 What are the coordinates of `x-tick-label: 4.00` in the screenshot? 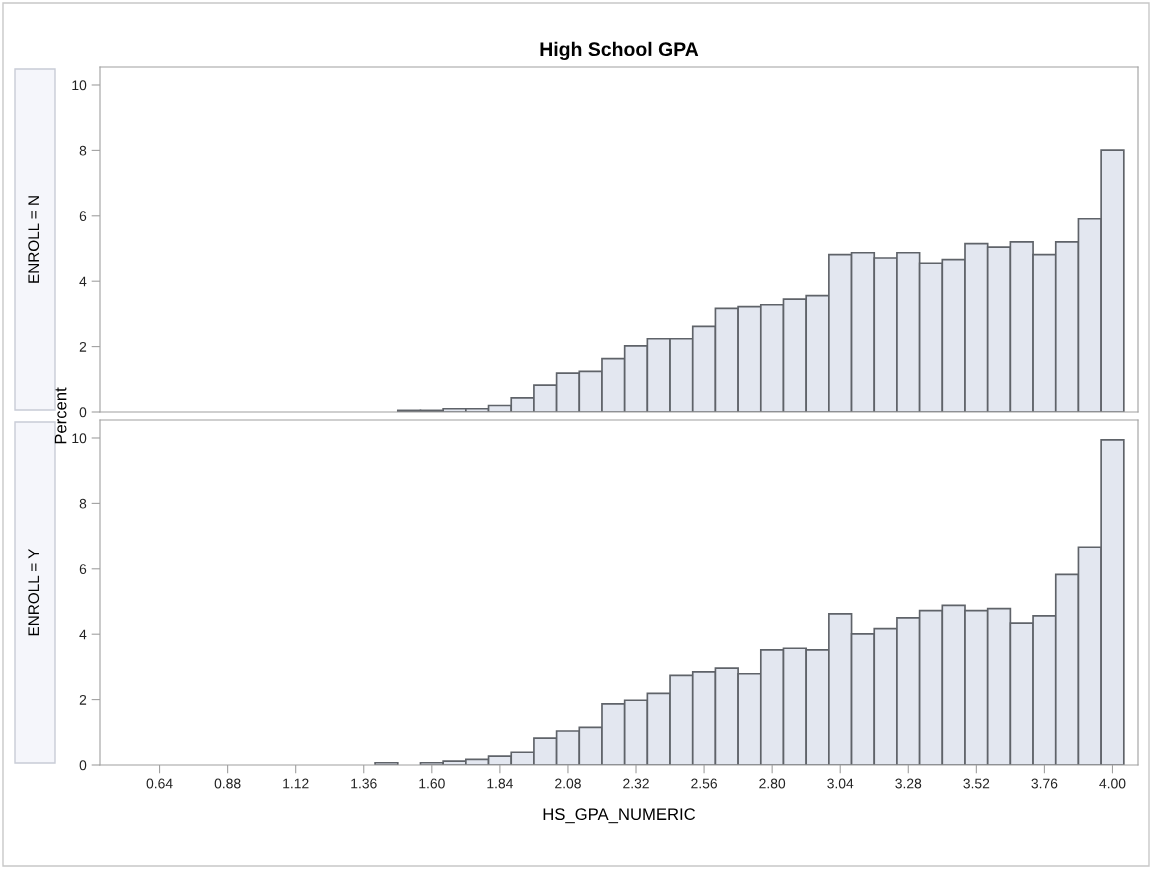 It's located at (1112, 783).